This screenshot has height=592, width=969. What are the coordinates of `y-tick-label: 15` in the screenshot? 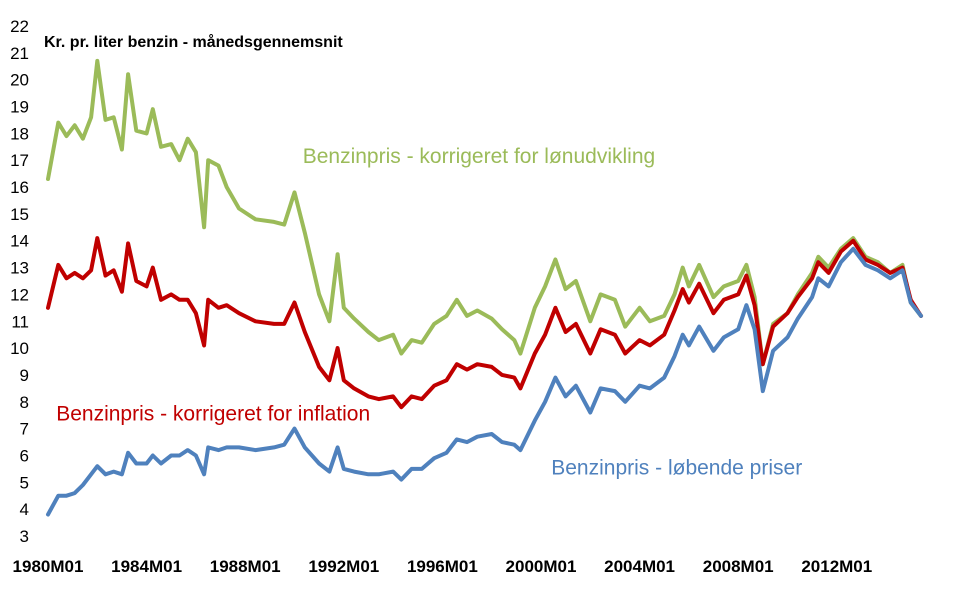 It's located at (19, 214).